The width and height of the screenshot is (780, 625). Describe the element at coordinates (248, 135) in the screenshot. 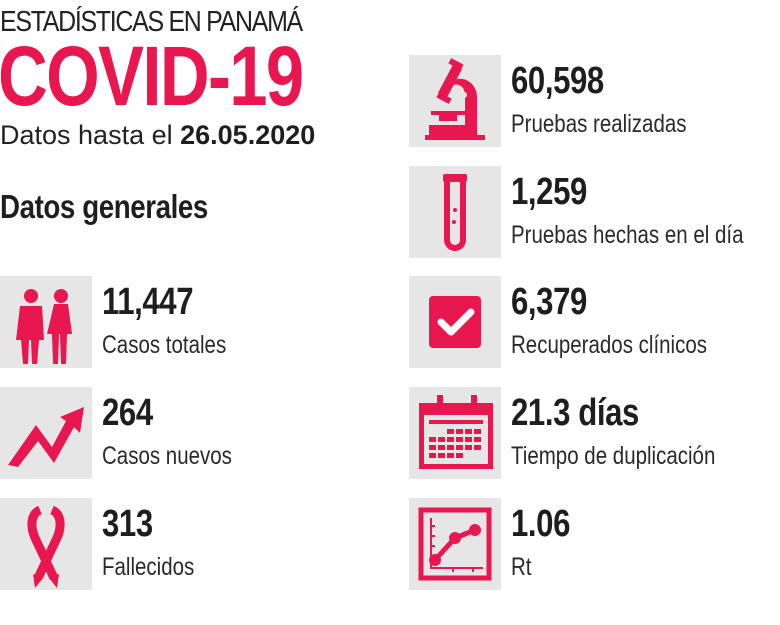

I see `date-value: 26.05.2020` at that location.